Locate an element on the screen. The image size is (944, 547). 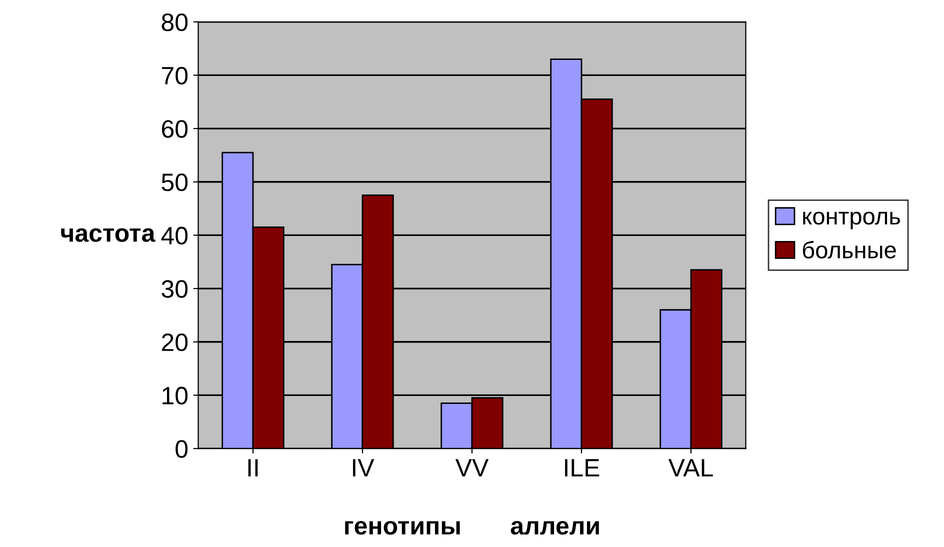
y-tick-label: 50 is located at coordinates (175, 182).